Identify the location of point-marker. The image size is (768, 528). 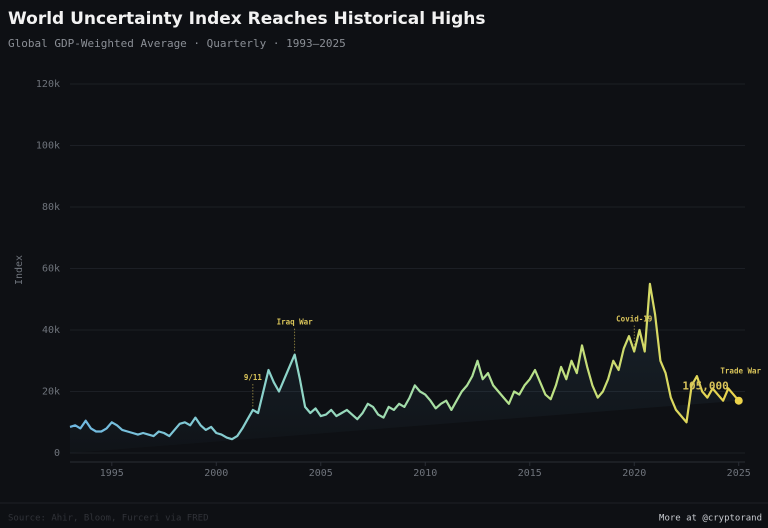
(738, 400).